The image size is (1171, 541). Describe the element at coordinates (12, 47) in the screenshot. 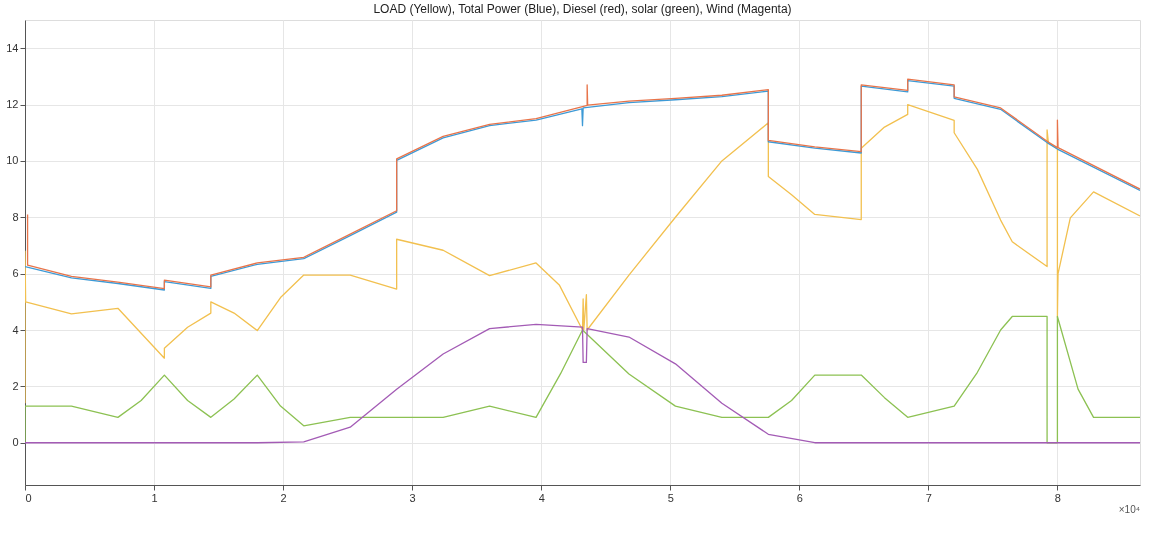

I see `y-tick-label: 14` at that location.